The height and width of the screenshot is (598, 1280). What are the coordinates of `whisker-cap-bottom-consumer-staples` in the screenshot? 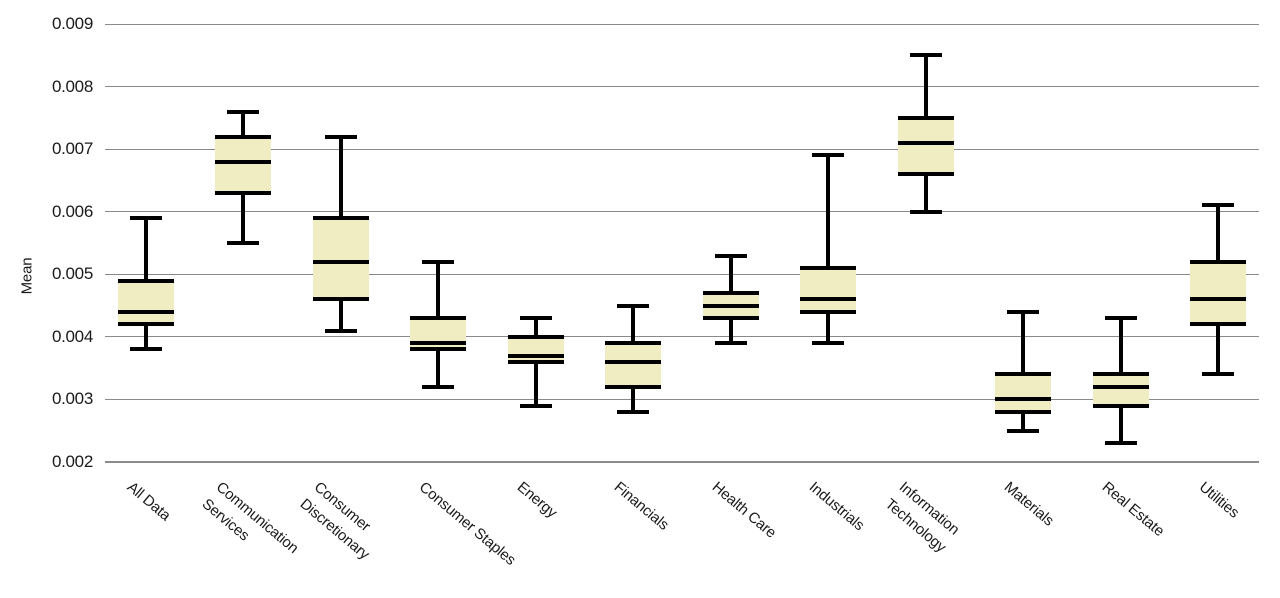 It's located at (438, 386).